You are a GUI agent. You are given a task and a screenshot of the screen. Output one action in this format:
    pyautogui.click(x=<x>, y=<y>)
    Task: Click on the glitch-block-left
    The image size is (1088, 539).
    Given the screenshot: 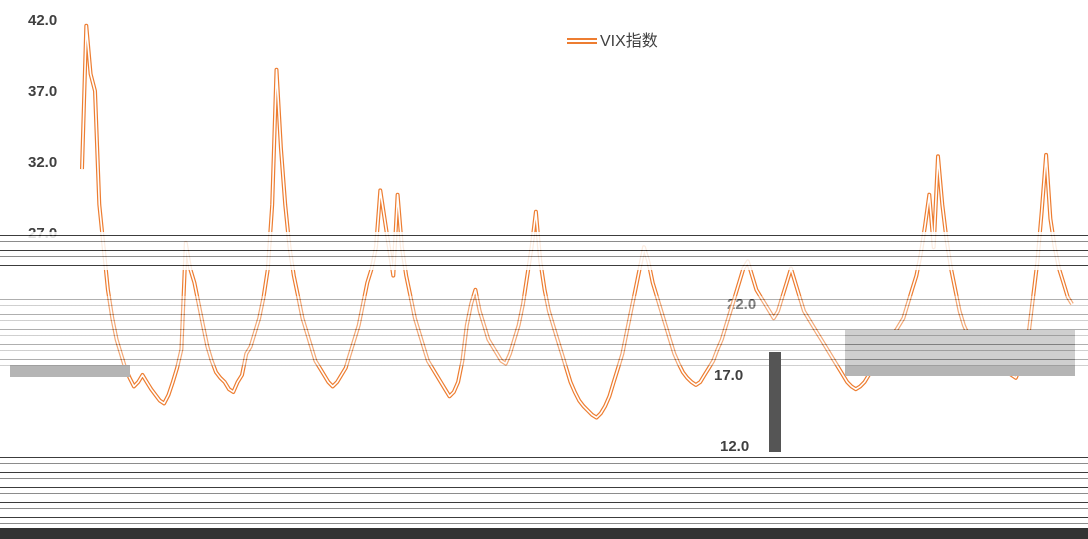 What is the action you would take?
    pyautogui.click(x=70, y=371)
    